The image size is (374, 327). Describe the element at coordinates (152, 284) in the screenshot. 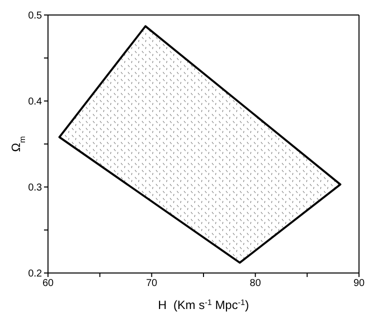

I see `x-tick-label: 70` at that location.